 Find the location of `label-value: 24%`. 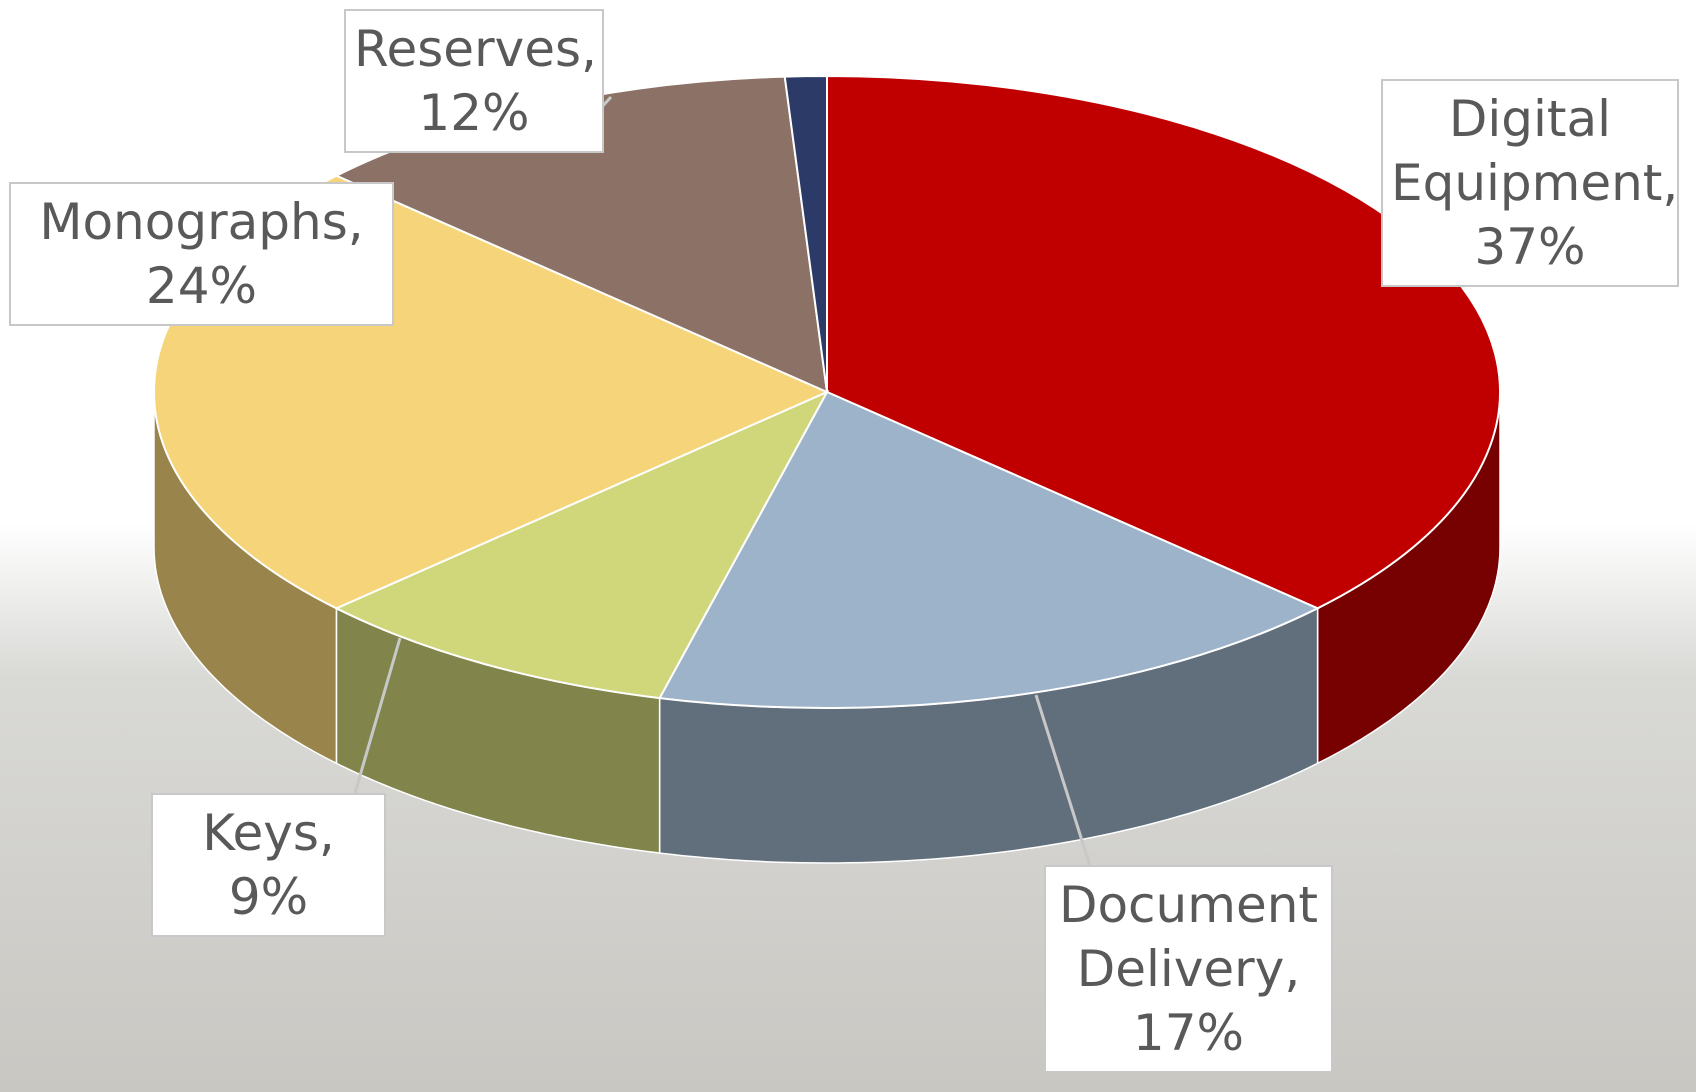

label-value: 24% is located at coordinates (201, 286).